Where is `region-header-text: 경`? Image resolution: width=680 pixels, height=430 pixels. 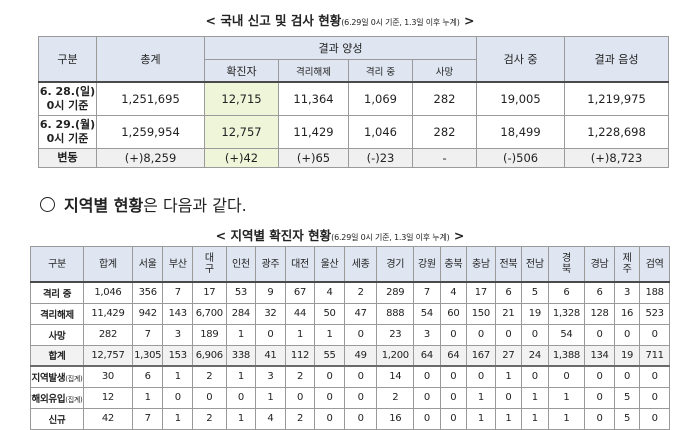 region-header-text: 경 is located at coordinates (566, 258).